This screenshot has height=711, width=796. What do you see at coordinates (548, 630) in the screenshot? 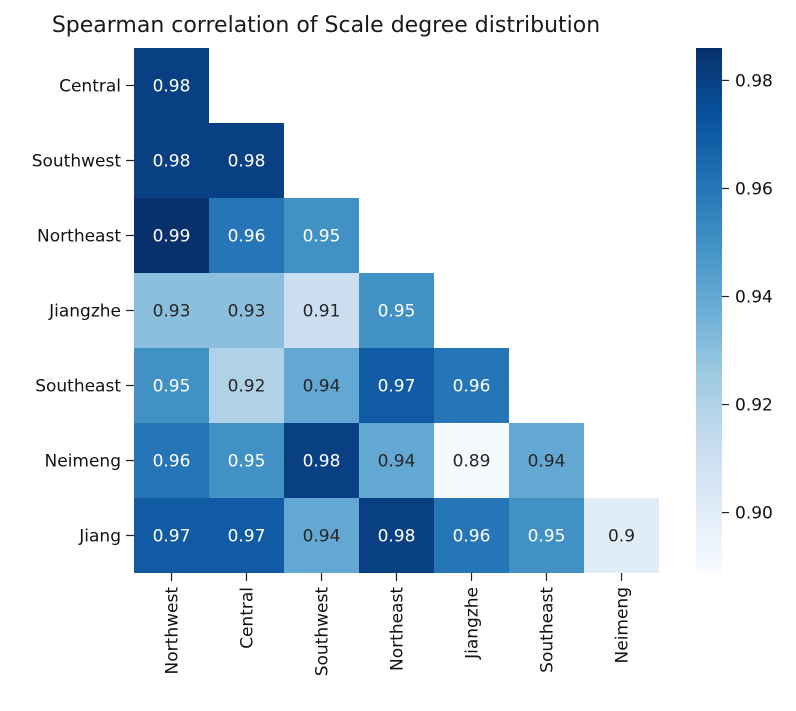
I see `column-label: Southeast` at bounding box center [548, 630].